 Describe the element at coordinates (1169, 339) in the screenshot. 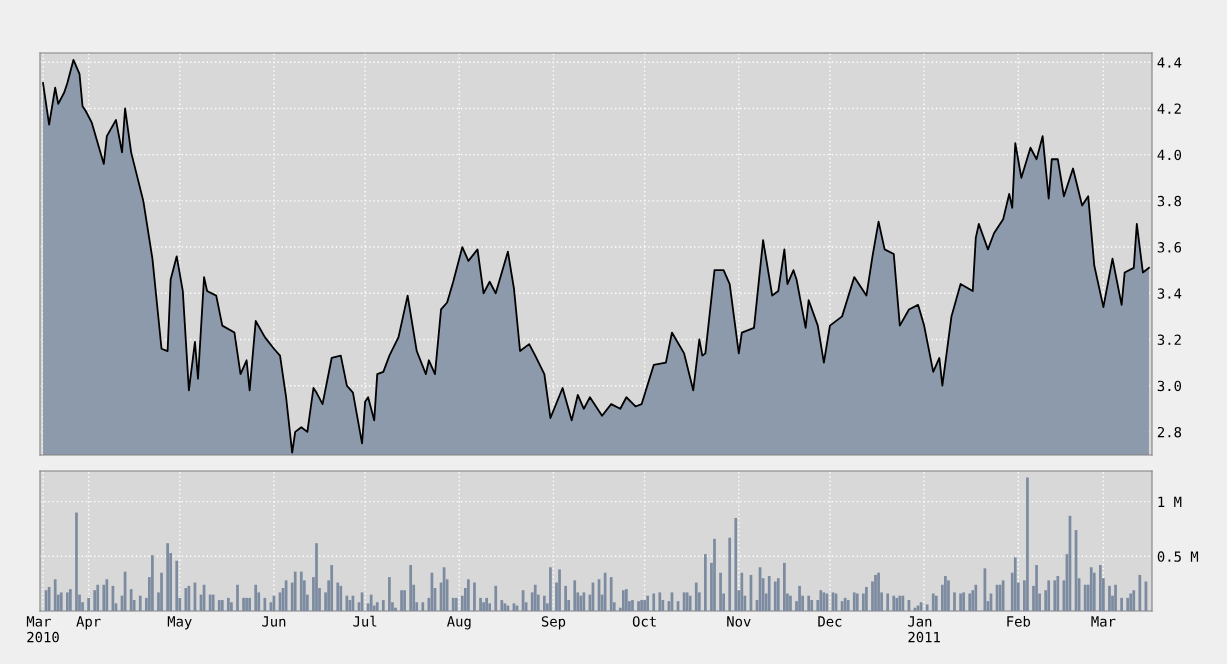

I see `y-tick-label: 3.2` at that location.